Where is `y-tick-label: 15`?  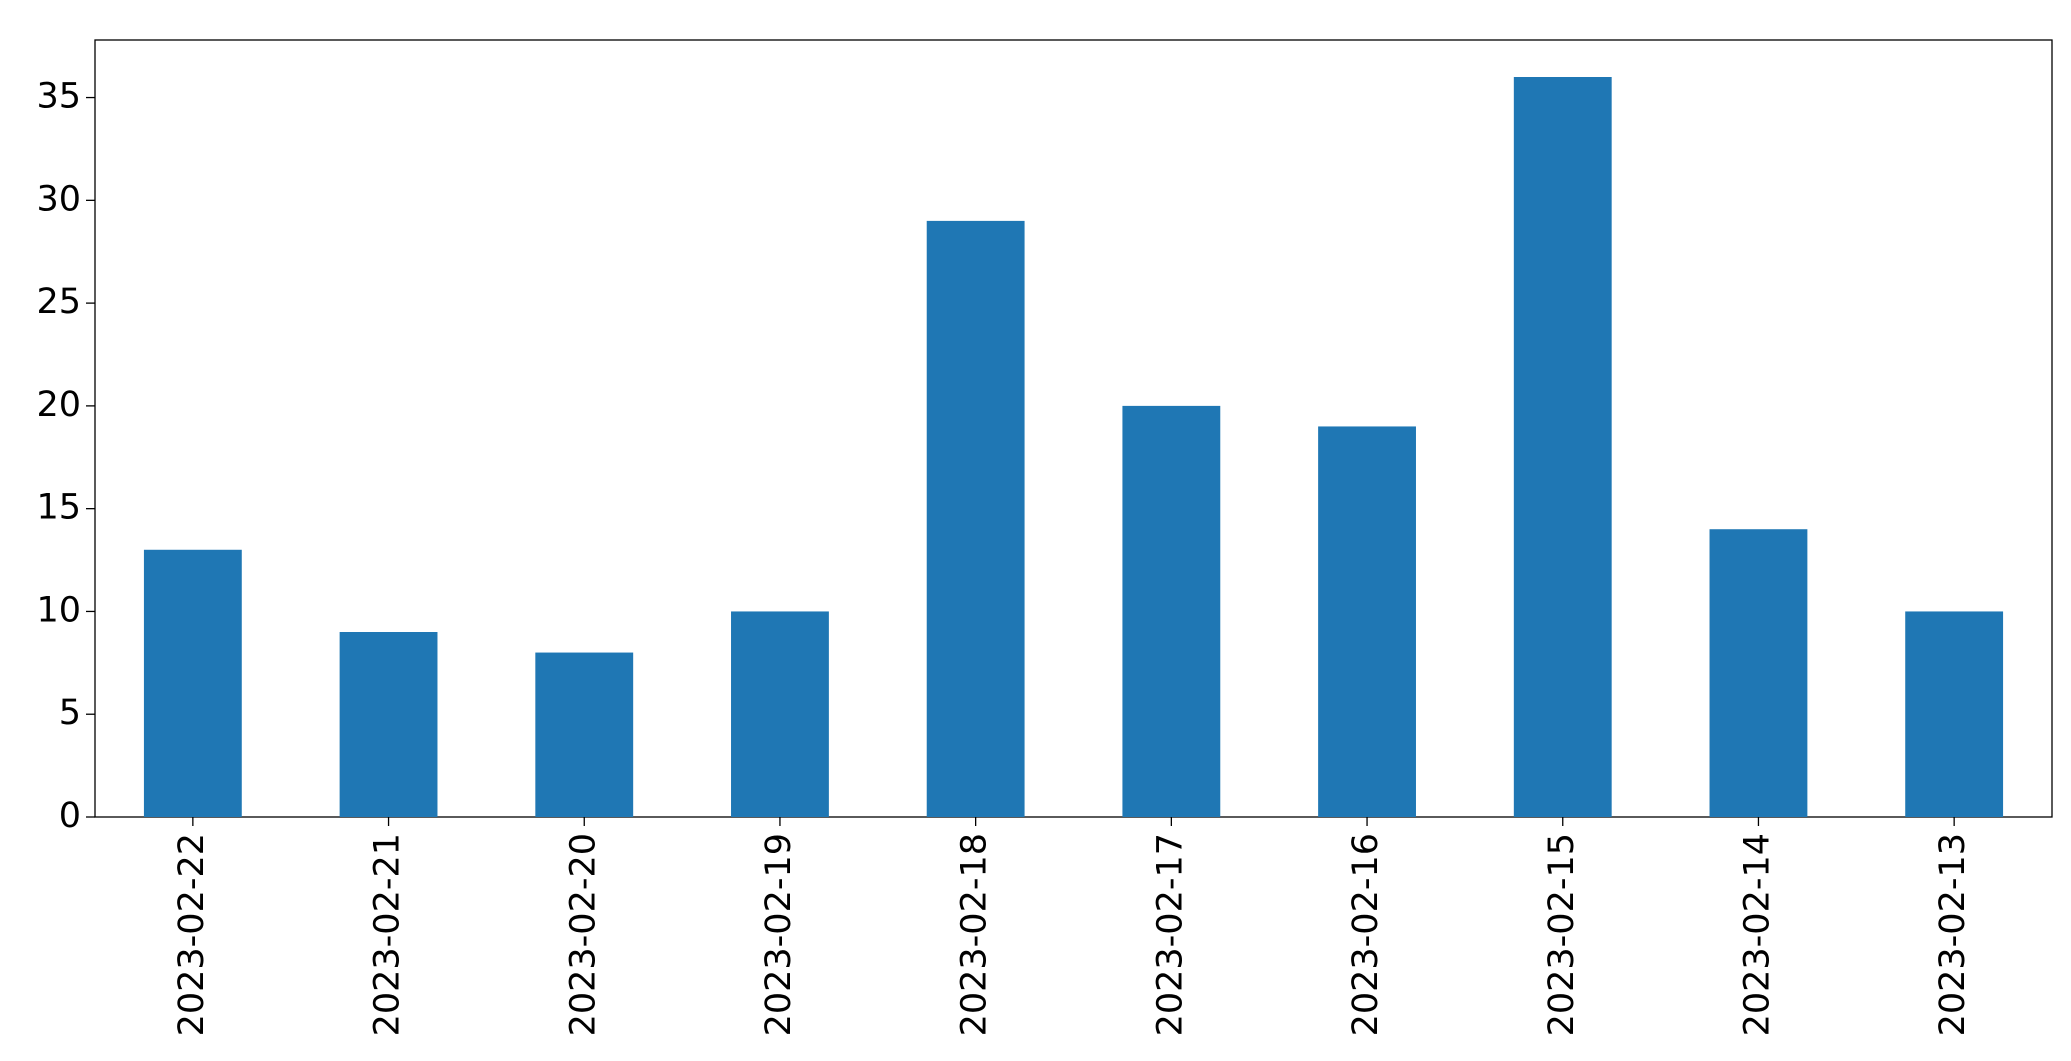 y-tick-label: 15 is located at coordinates (58, 508).